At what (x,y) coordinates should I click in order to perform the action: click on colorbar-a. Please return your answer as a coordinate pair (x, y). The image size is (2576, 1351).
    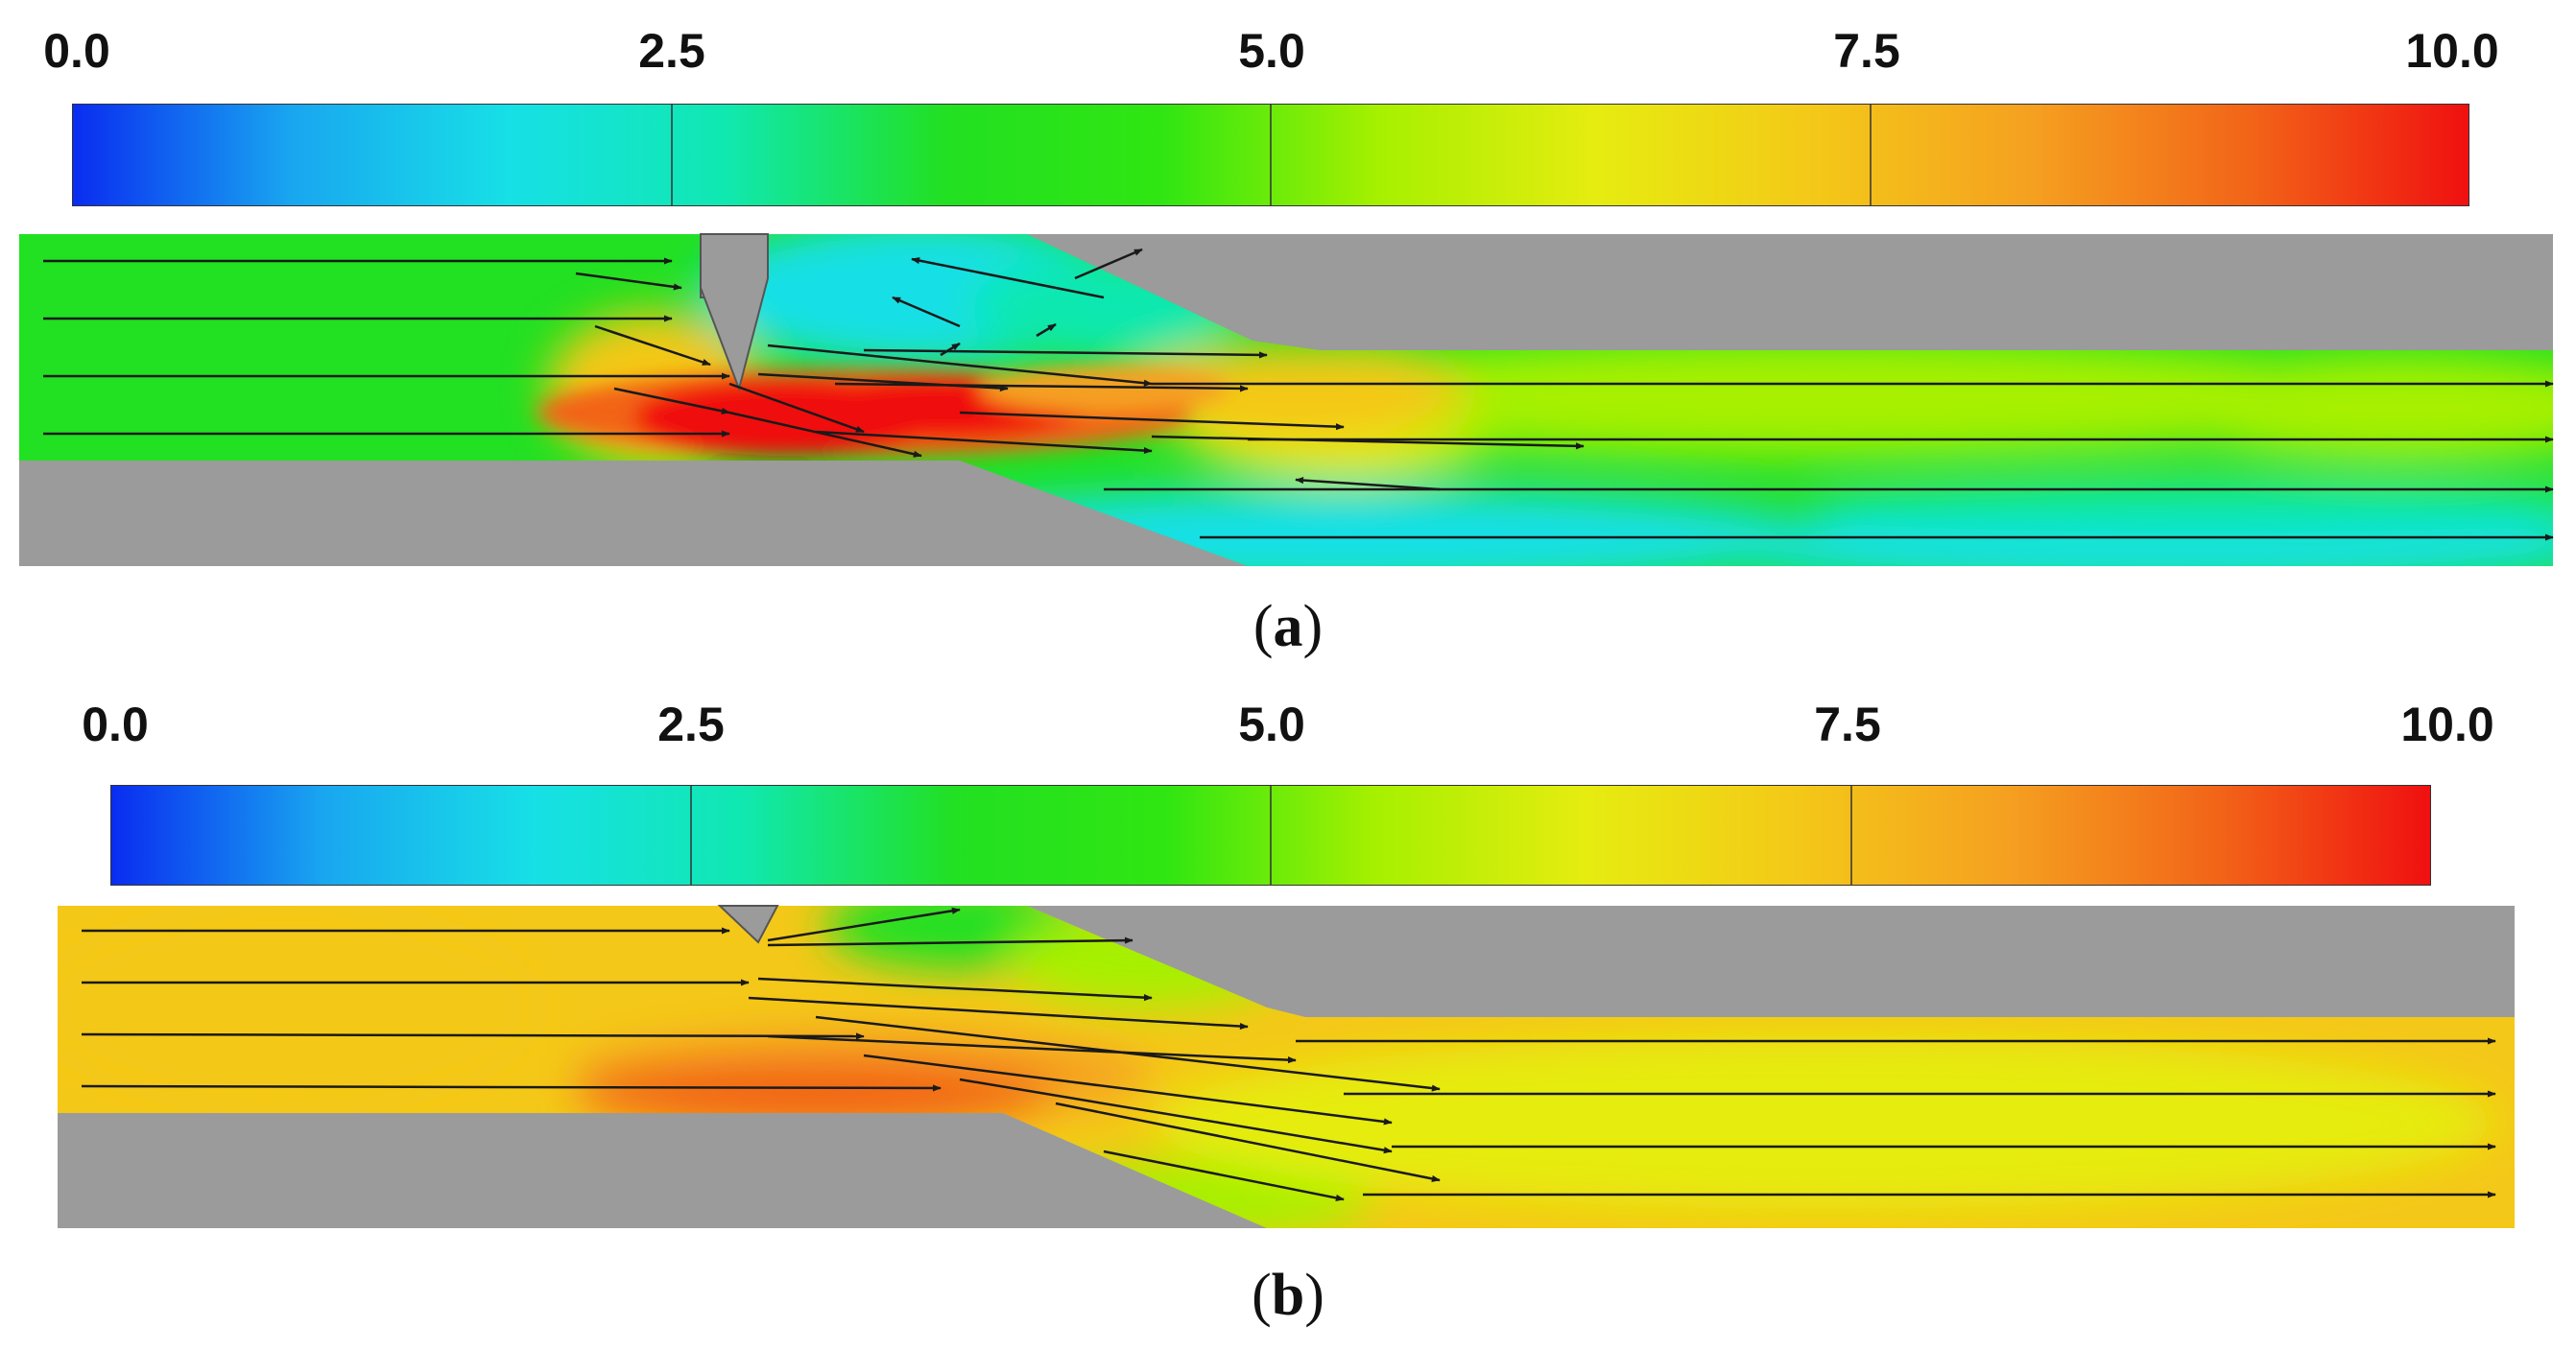
    Looking at the image, I should click on (1270, 155).